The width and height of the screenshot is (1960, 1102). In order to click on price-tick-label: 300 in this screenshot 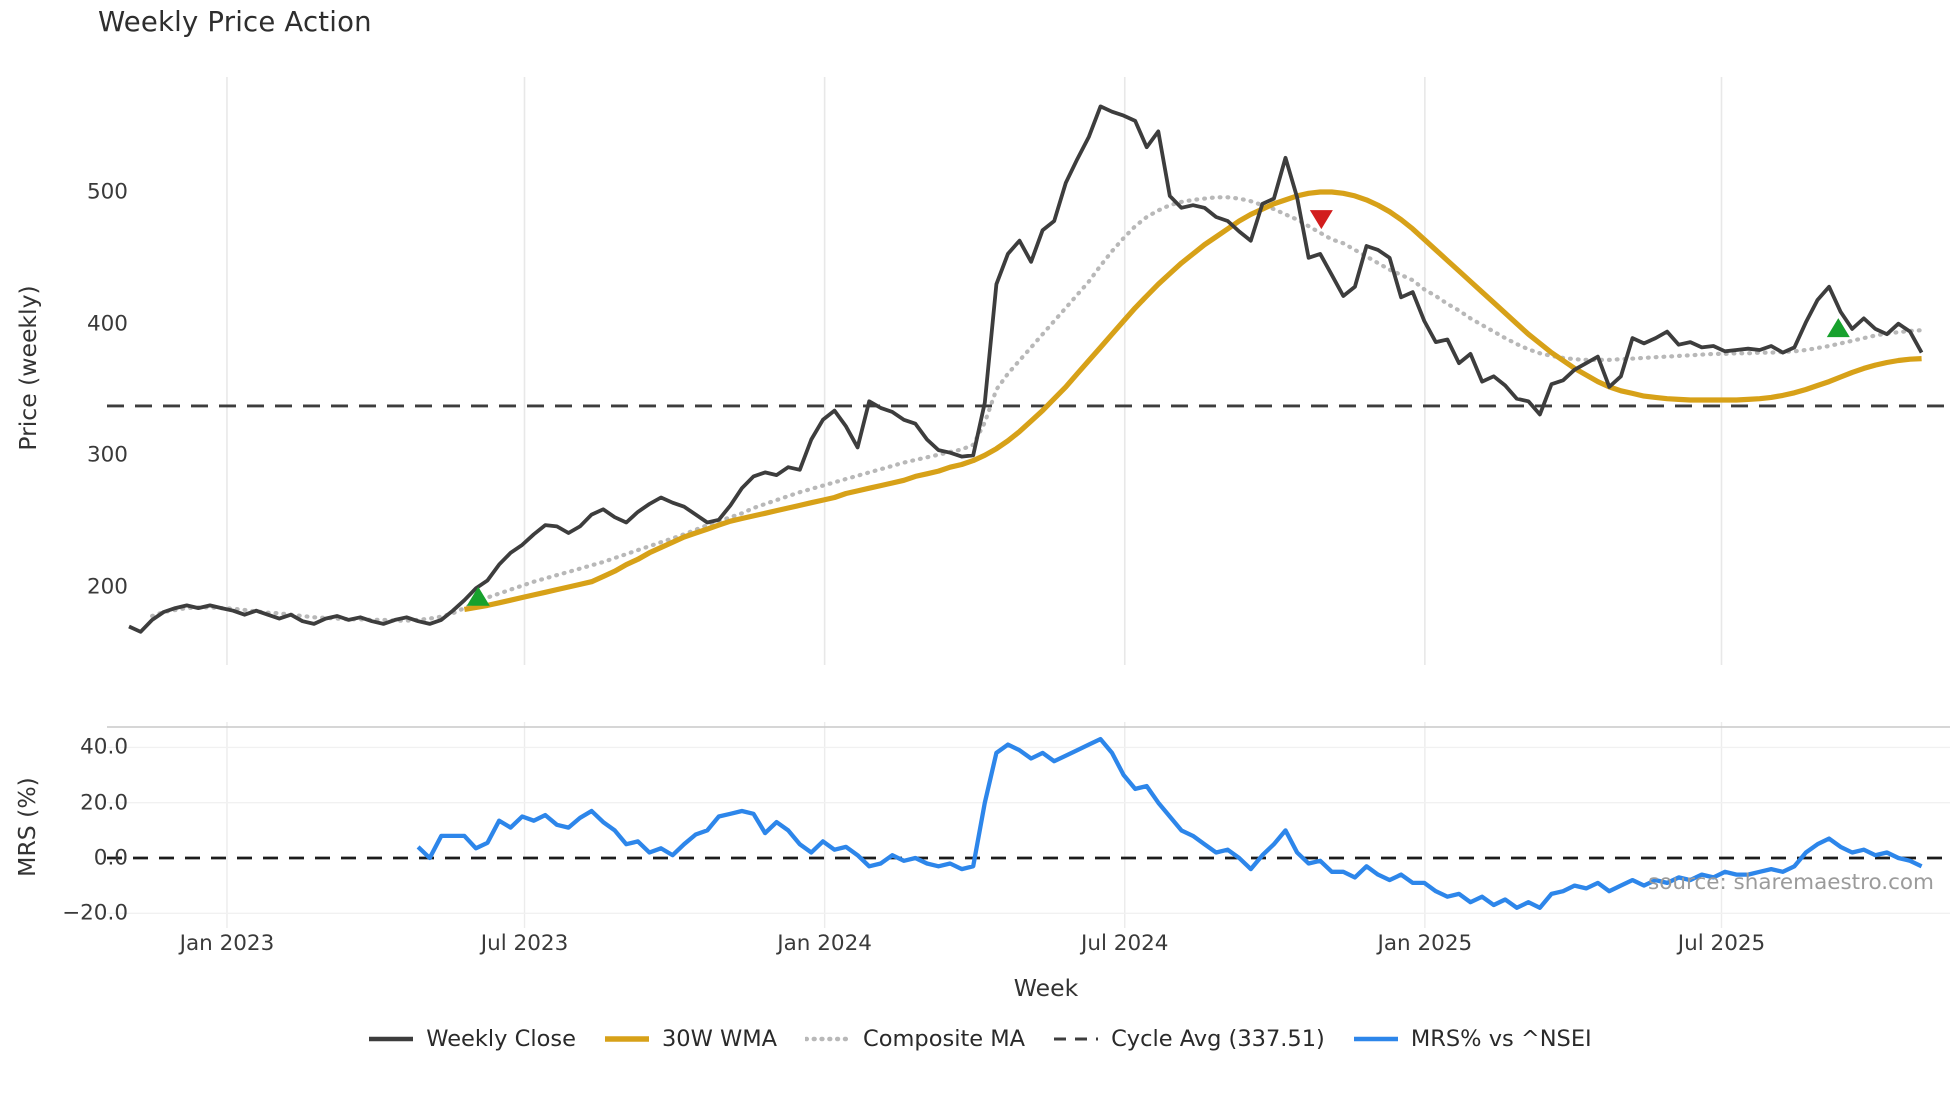, I will do `click(107, 455)`.